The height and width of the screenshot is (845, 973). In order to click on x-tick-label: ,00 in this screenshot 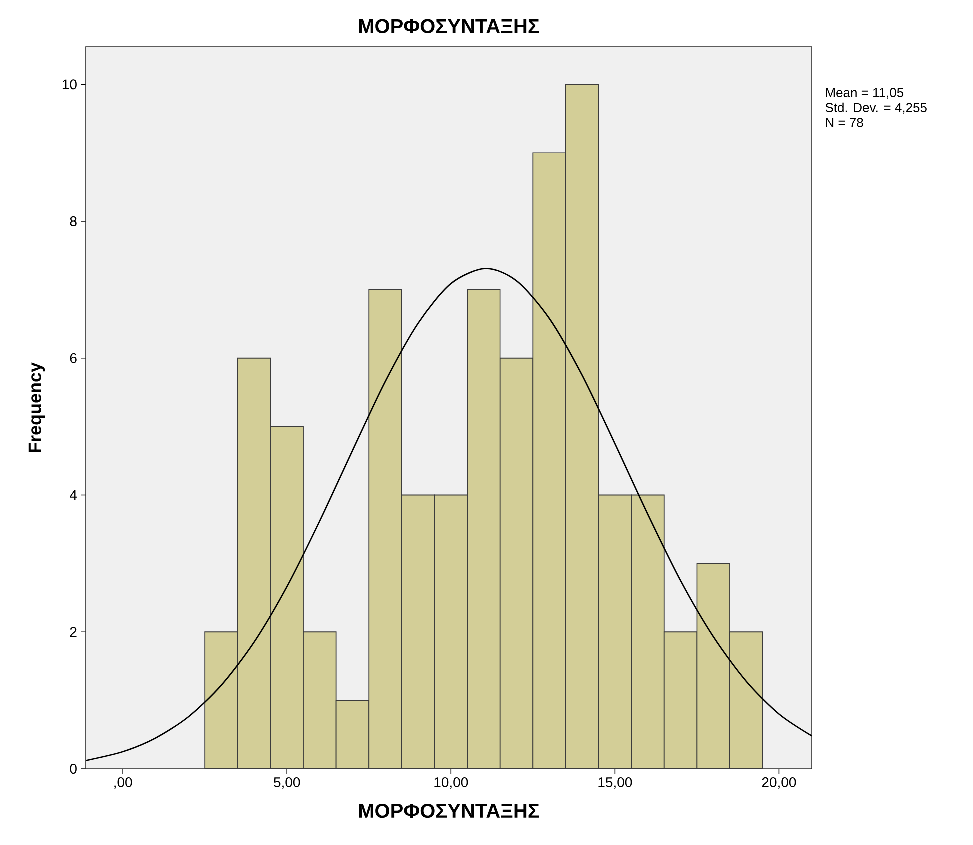, I will do `click(123, 784)`.